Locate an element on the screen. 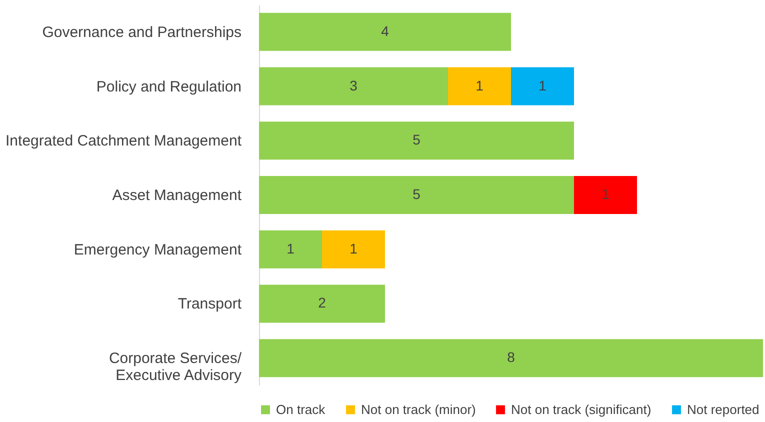 This screenshot has height=422, width=765. y-tick-label: Transport is located at coordinates (210, 304).